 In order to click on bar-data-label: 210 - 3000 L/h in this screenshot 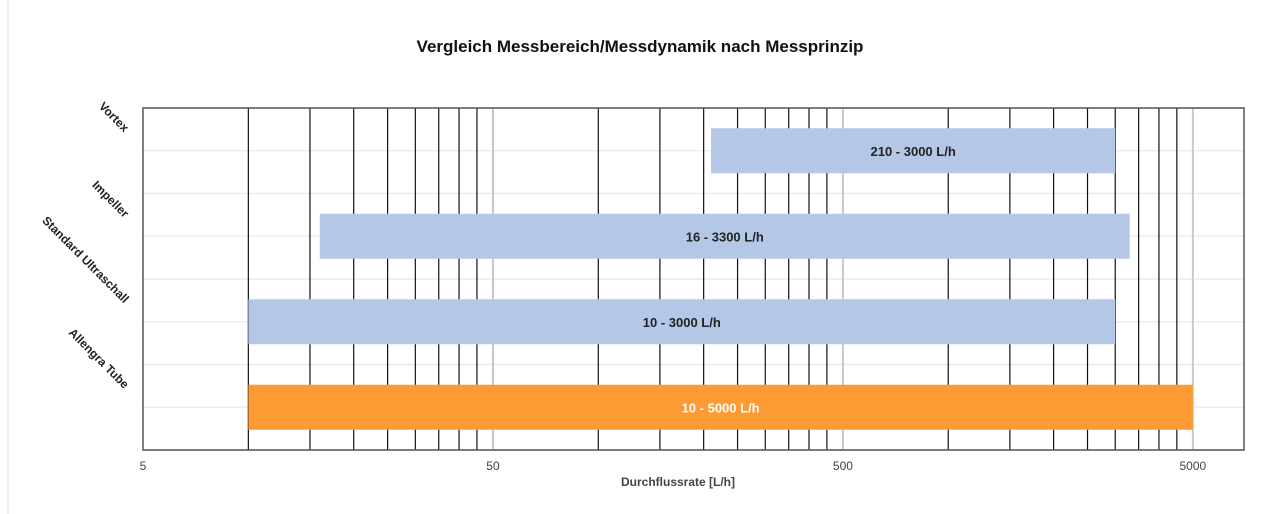, I will do `click(913, 151)`.